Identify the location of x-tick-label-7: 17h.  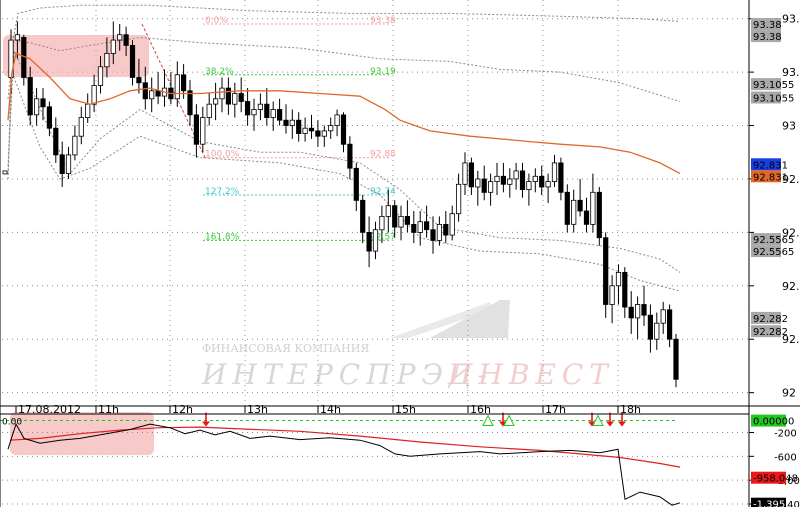
(555, 409).